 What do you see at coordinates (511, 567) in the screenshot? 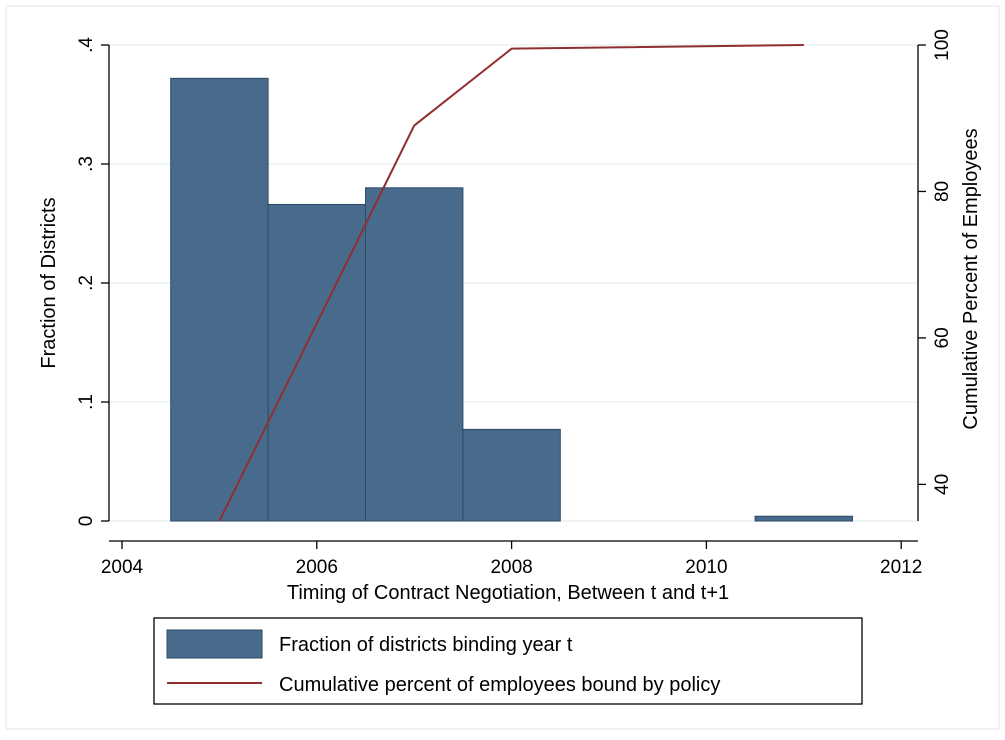
I see `x-tick-label: 2008` at bounding box center [511, 567].